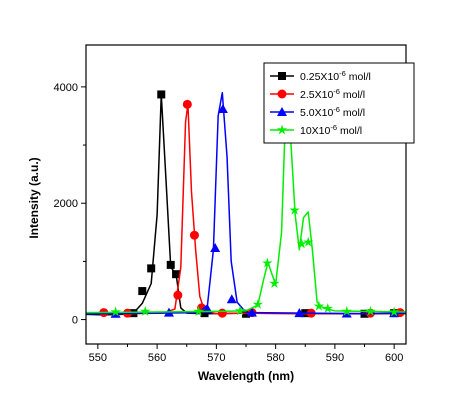 The image size is (474, 412). I want to click on y-axis-title: Intensity (a.u.), so click(34, 197).